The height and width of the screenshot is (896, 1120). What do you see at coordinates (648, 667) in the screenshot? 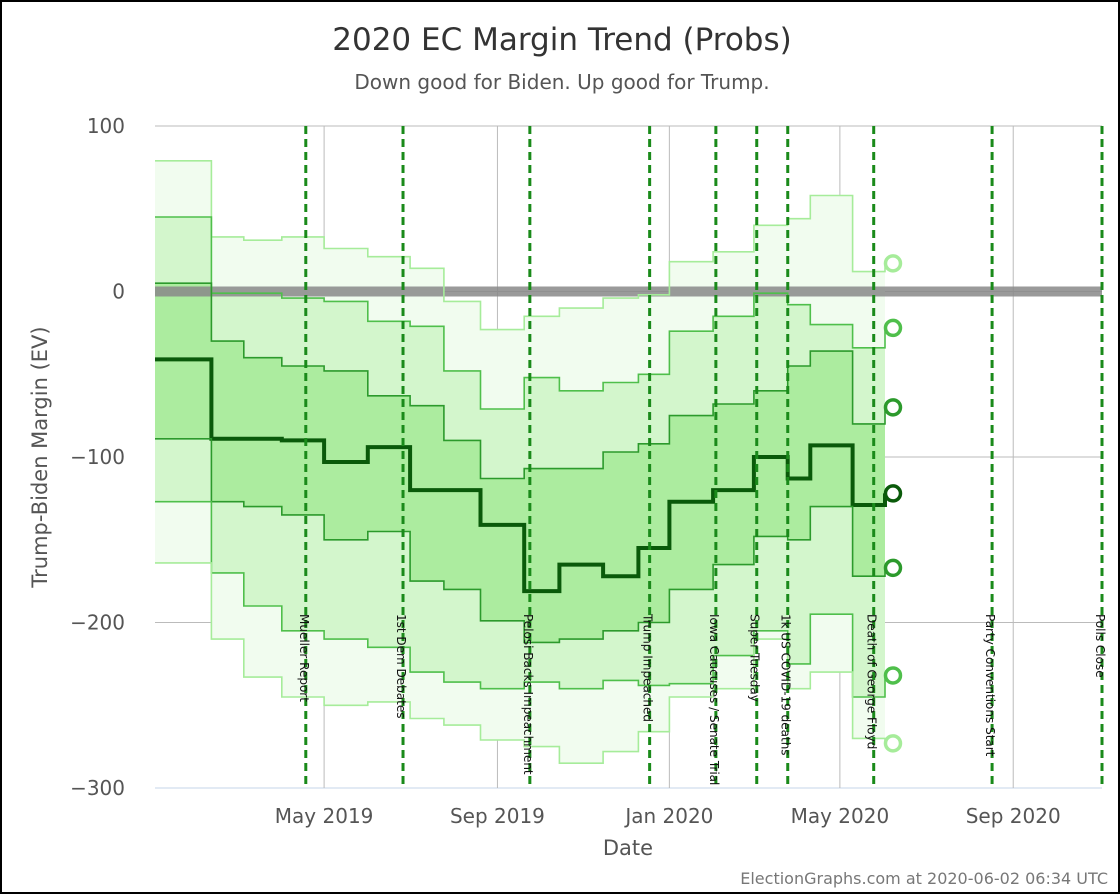
I see `event-label: Trump Impeached` at bounding box center [648, 667].